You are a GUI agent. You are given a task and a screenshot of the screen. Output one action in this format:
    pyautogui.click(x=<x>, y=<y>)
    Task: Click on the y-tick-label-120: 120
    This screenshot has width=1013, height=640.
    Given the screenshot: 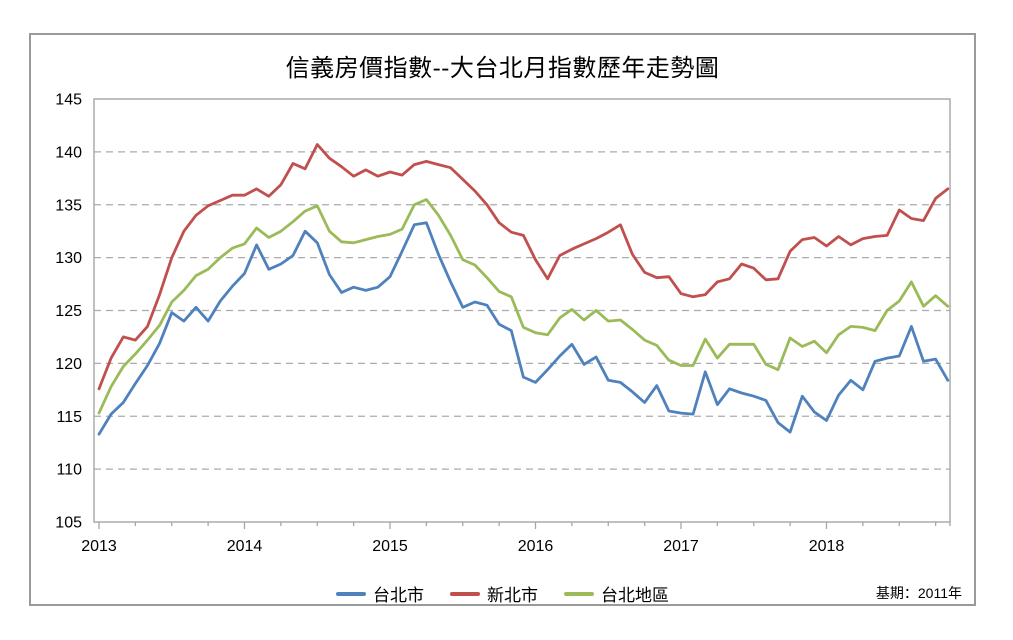 What is the action you would take?
    pyautogui.click(x=68, y=364)
    